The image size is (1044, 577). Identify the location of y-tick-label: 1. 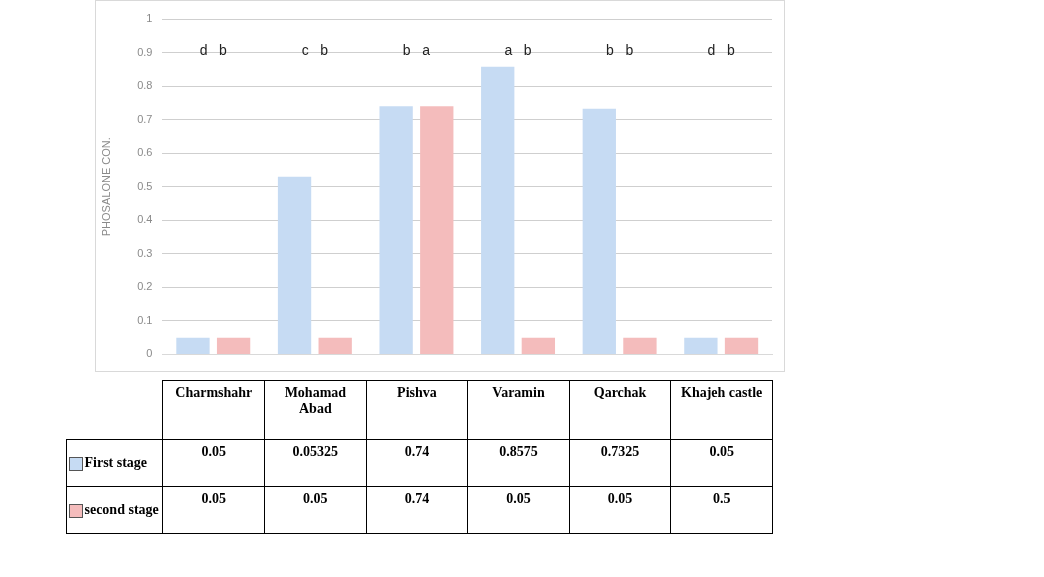
(149, 18).